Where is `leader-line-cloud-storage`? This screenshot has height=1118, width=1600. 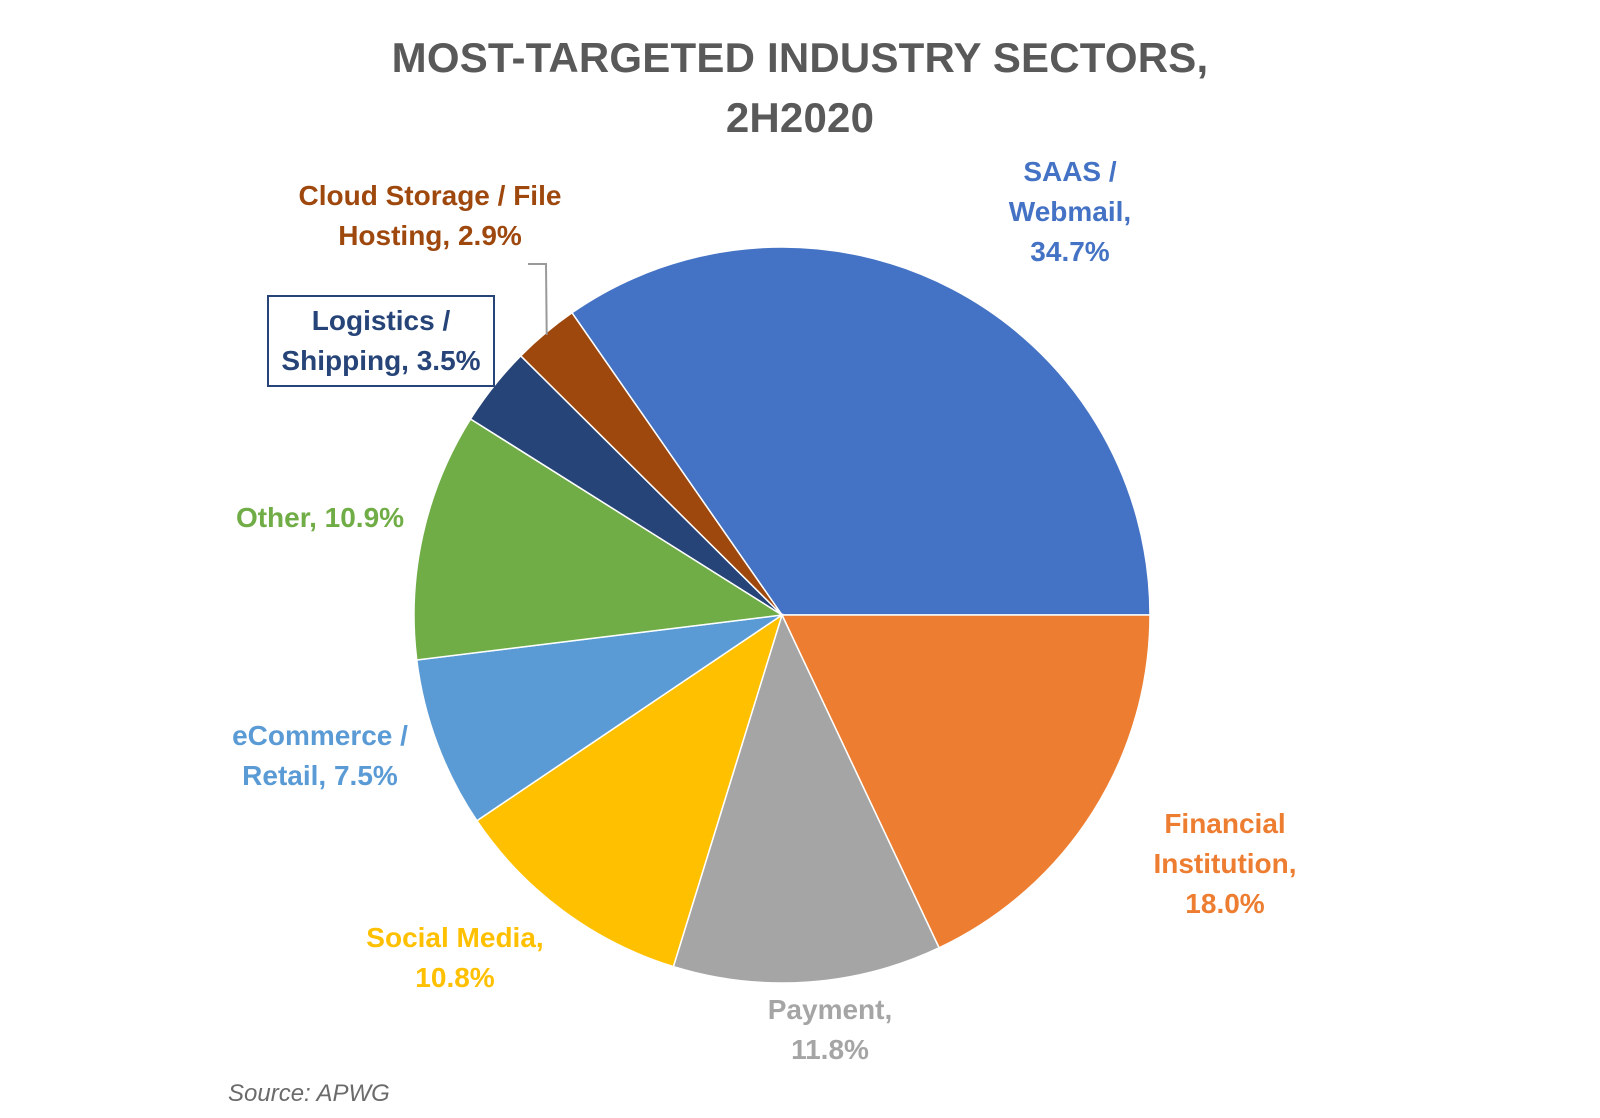 leader-line-cloud-storage is located at coordinates (538, 299).